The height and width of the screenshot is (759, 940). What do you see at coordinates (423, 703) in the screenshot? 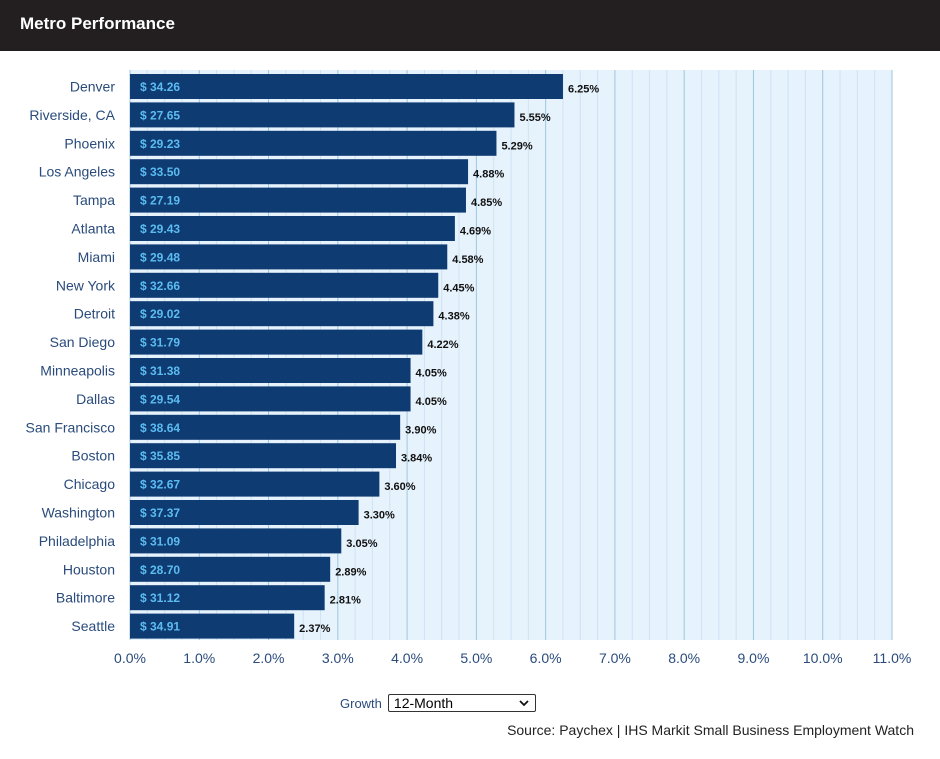
I see `growth-selected-value: 12-Month` at bounding box center [423, 703].